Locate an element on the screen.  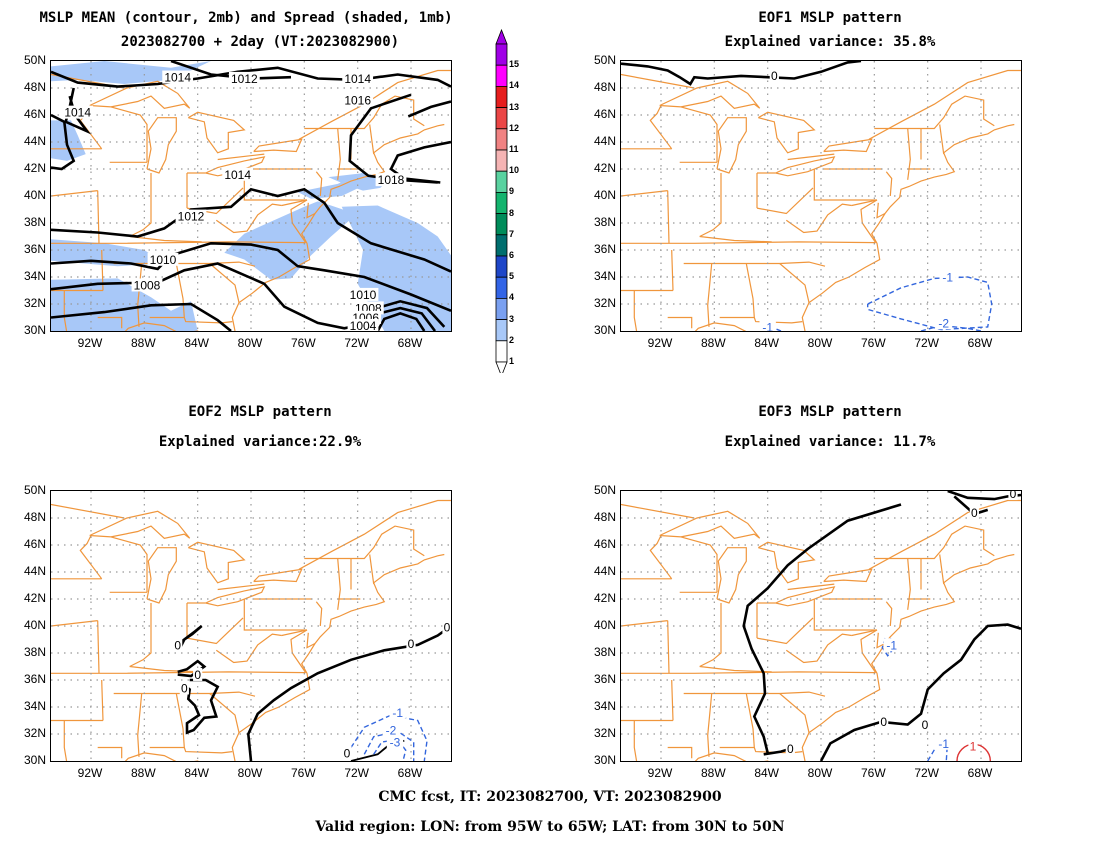
panel-subtitle-eof3: Explained variance: 11.7% is located at coordinates (830, 442).